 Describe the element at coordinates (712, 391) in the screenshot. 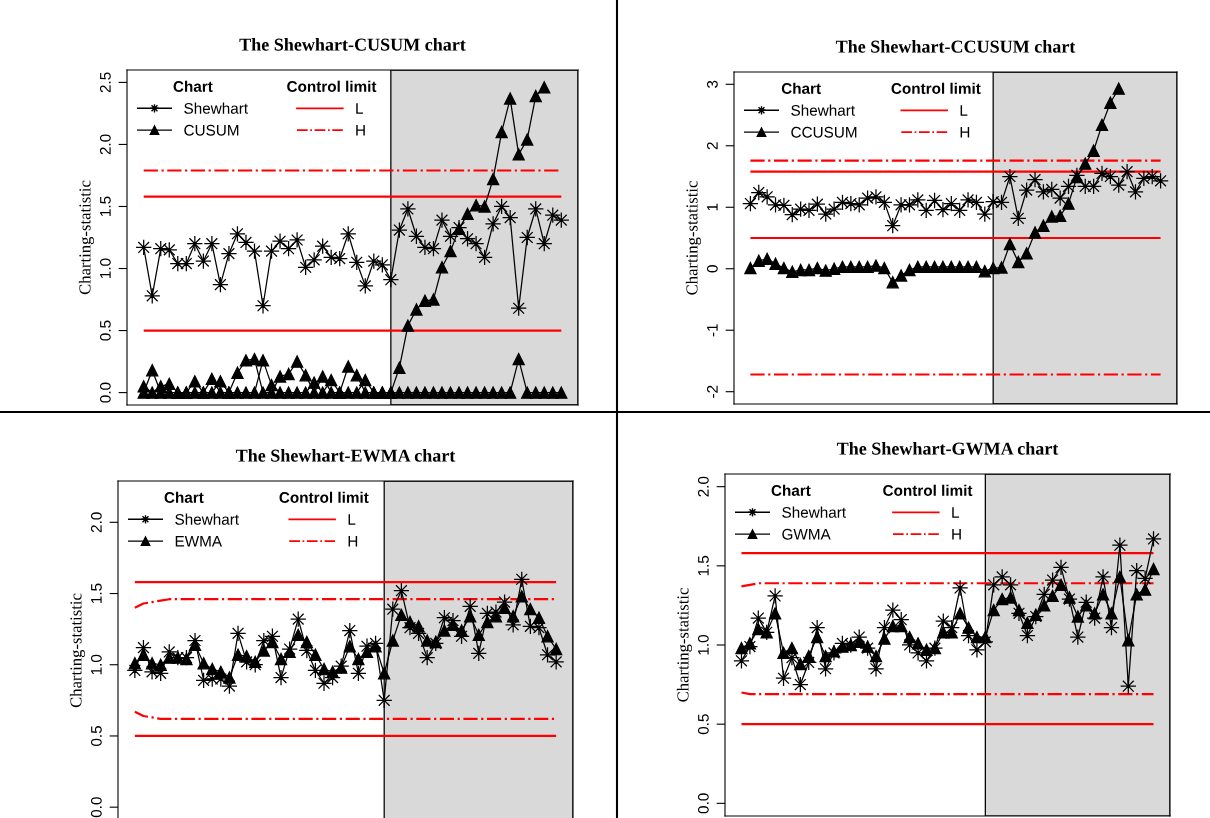

I see `y-tick-label: -2` at that location.